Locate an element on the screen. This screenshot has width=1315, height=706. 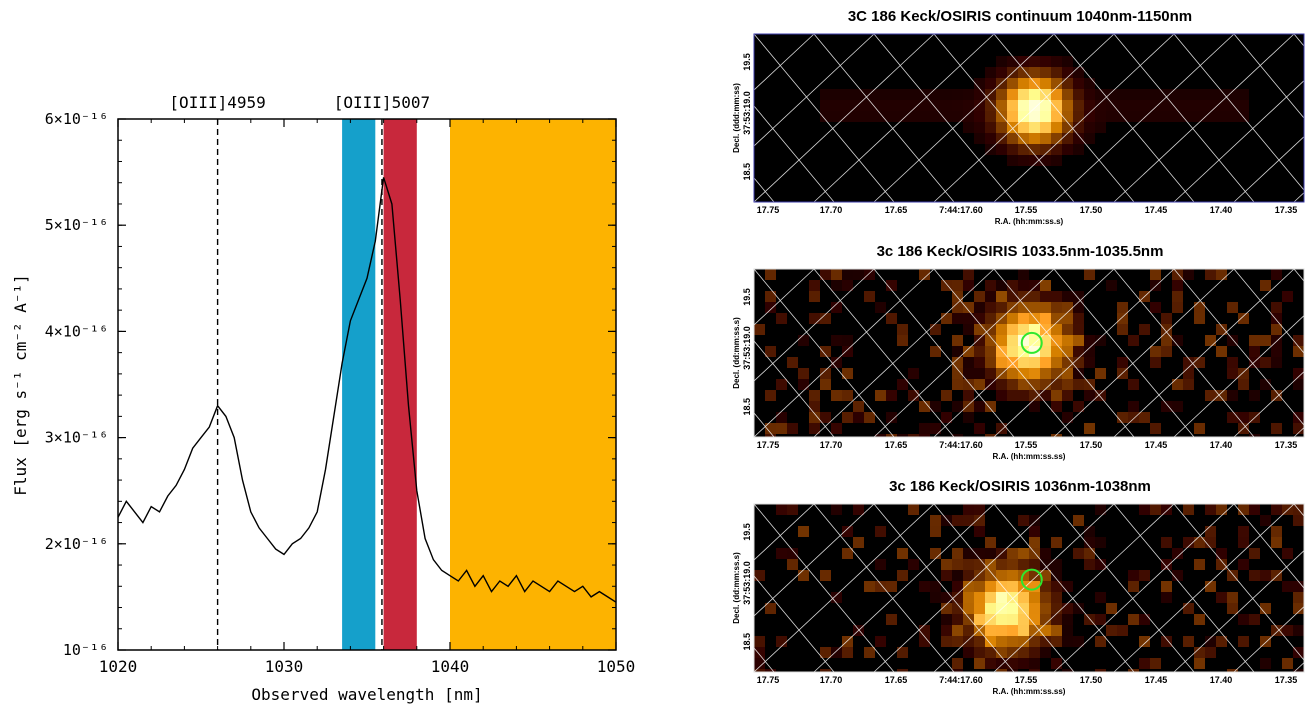
coordinate-grid is located at coordinates (1020, 588).